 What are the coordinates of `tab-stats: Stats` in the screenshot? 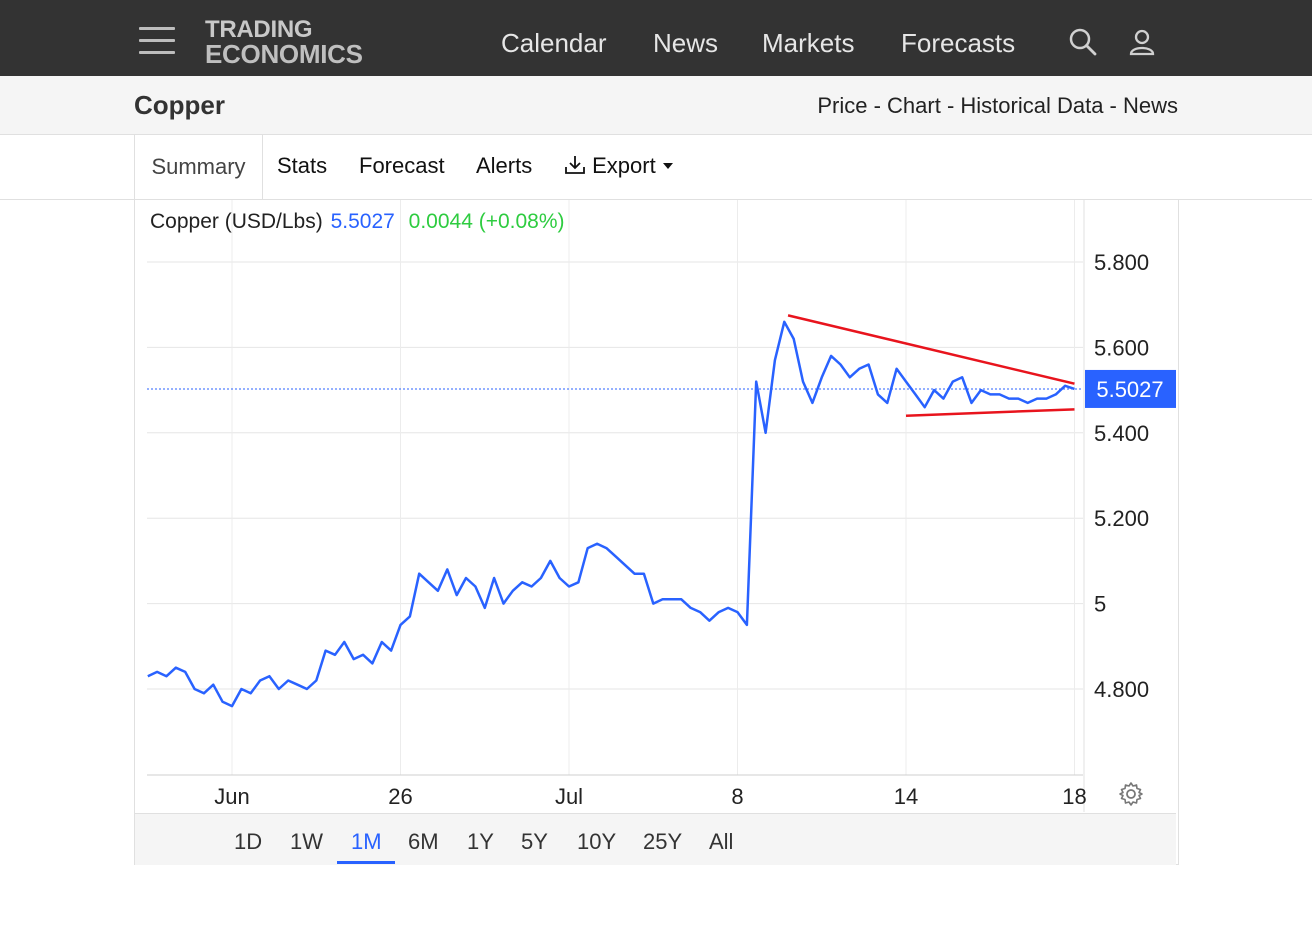 It's located at (302, 165).